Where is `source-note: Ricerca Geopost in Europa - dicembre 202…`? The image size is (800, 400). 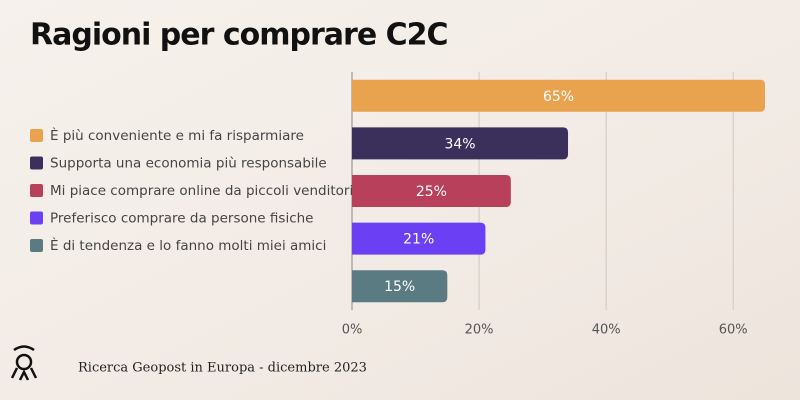
source-note: Ricerca Geopost in Europa - dicembre 202… is located at coordinates (222, 368).